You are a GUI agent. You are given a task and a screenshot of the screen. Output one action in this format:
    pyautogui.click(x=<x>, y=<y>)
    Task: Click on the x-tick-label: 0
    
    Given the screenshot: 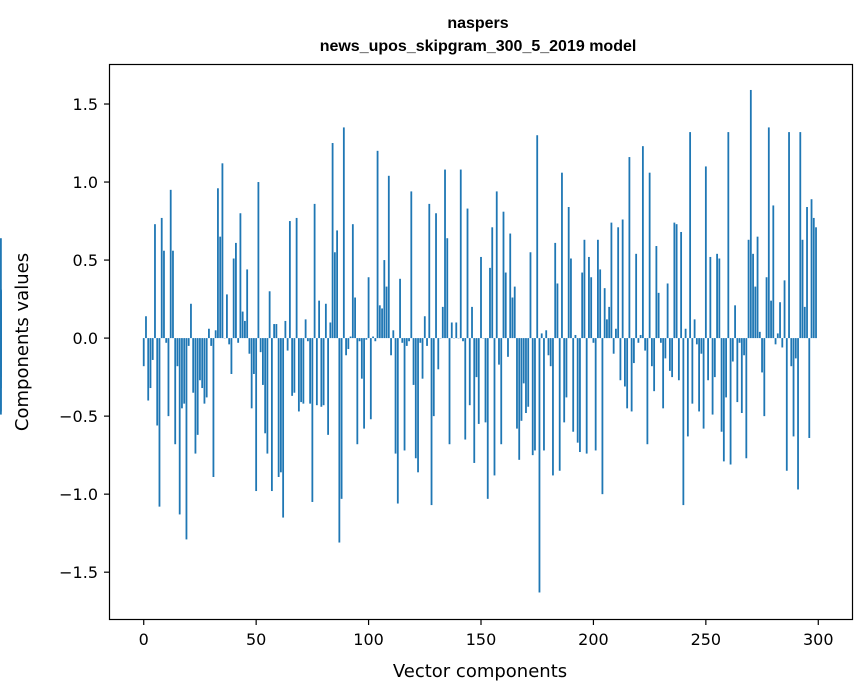 What is the action you would take?
    pyautogui.click(x=144, y=639)
    